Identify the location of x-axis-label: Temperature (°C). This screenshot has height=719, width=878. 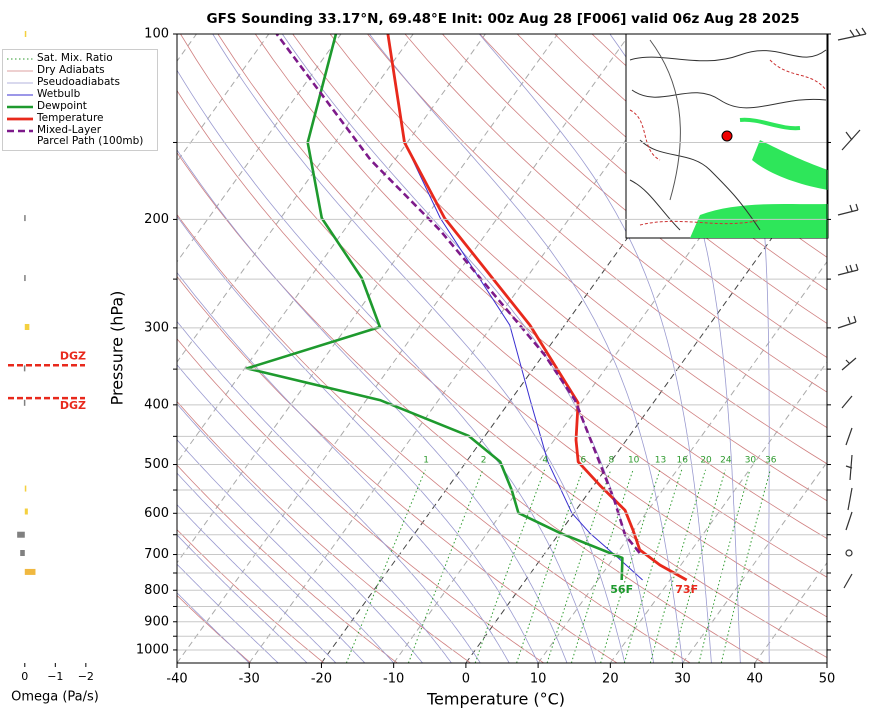
(495, 699).